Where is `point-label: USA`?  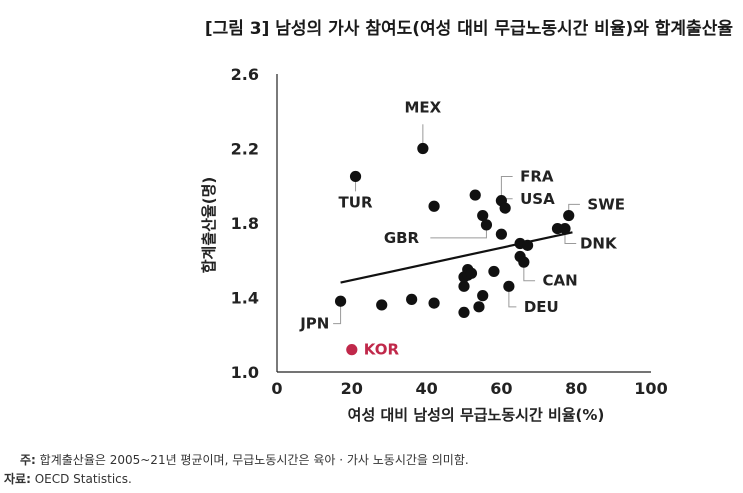 point-label: USA is located at coordinates (537, 199).